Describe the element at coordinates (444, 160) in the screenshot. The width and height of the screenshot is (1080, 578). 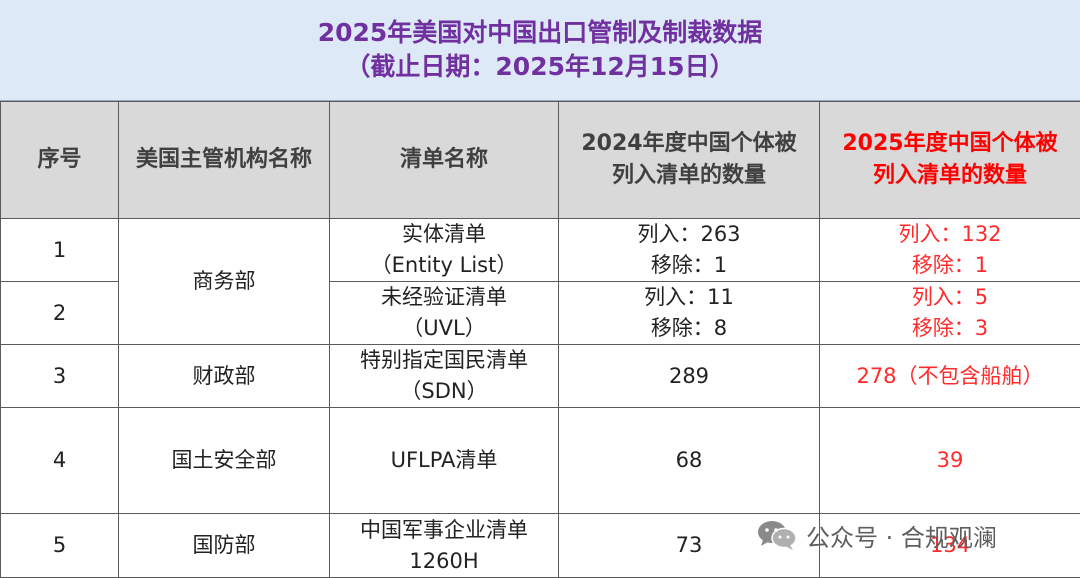
I see `header-list-name: 清单名称` at that location.